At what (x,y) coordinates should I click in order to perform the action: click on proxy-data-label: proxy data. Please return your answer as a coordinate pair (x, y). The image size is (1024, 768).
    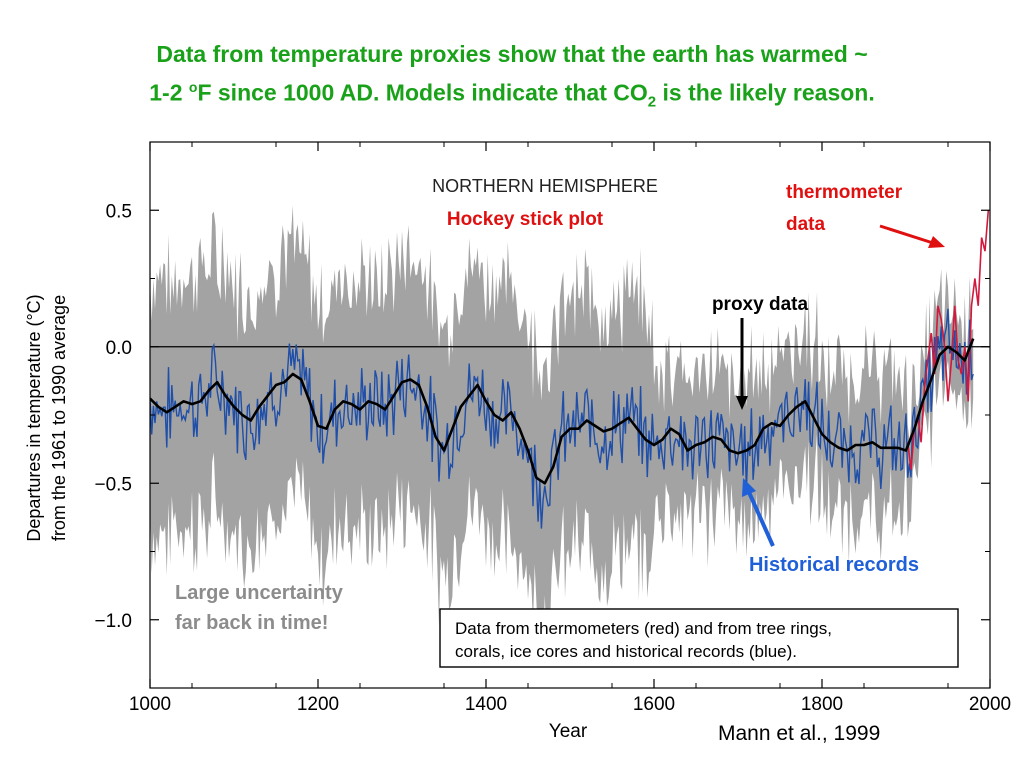
    Looking at the image, I should click on (760, 304).